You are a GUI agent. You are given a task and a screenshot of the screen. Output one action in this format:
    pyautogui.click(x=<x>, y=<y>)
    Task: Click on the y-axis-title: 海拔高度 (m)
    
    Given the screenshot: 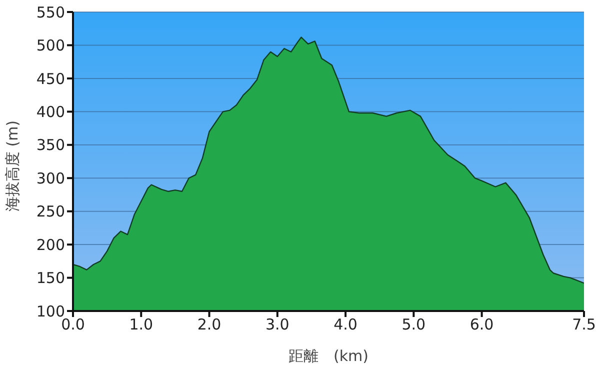 What is the action you would take?
    pyautogui.click(x=12, y=166)
    